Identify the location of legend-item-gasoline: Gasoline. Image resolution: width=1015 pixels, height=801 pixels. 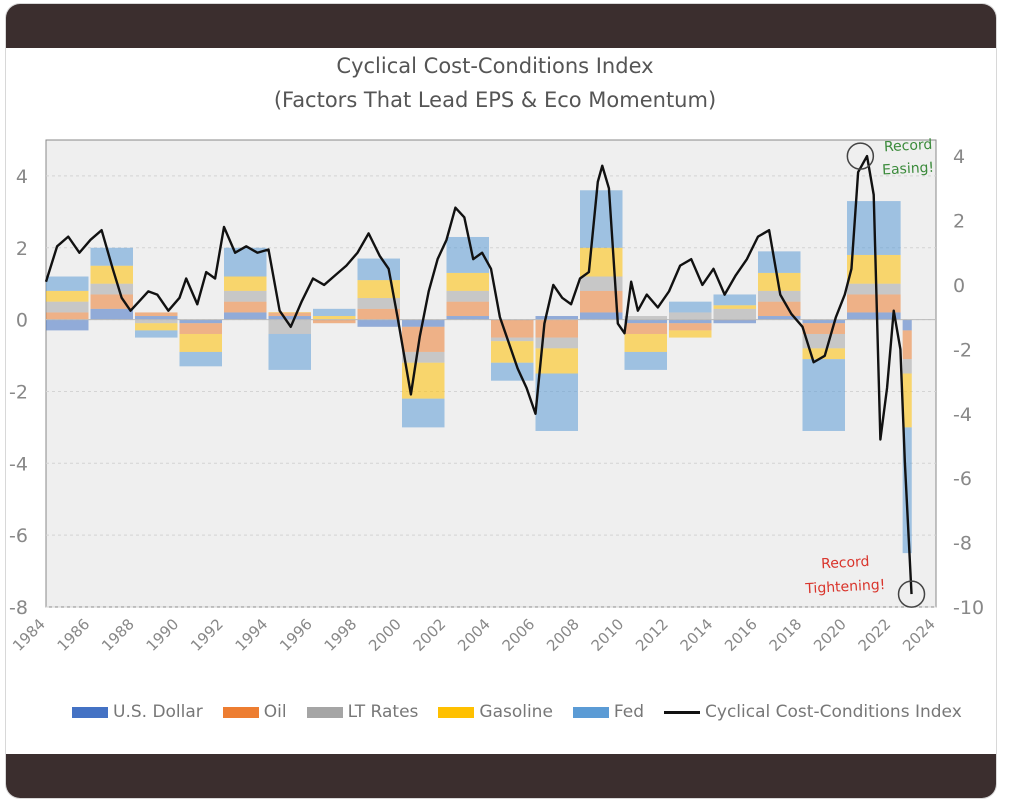
(495, 712).